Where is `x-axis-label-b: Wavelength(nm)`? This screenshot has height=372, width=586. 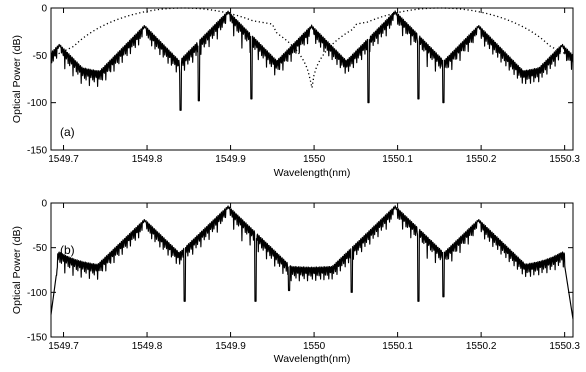
x-axis-label-b: Wavelength(nm) is located at coordinates (312, 359).